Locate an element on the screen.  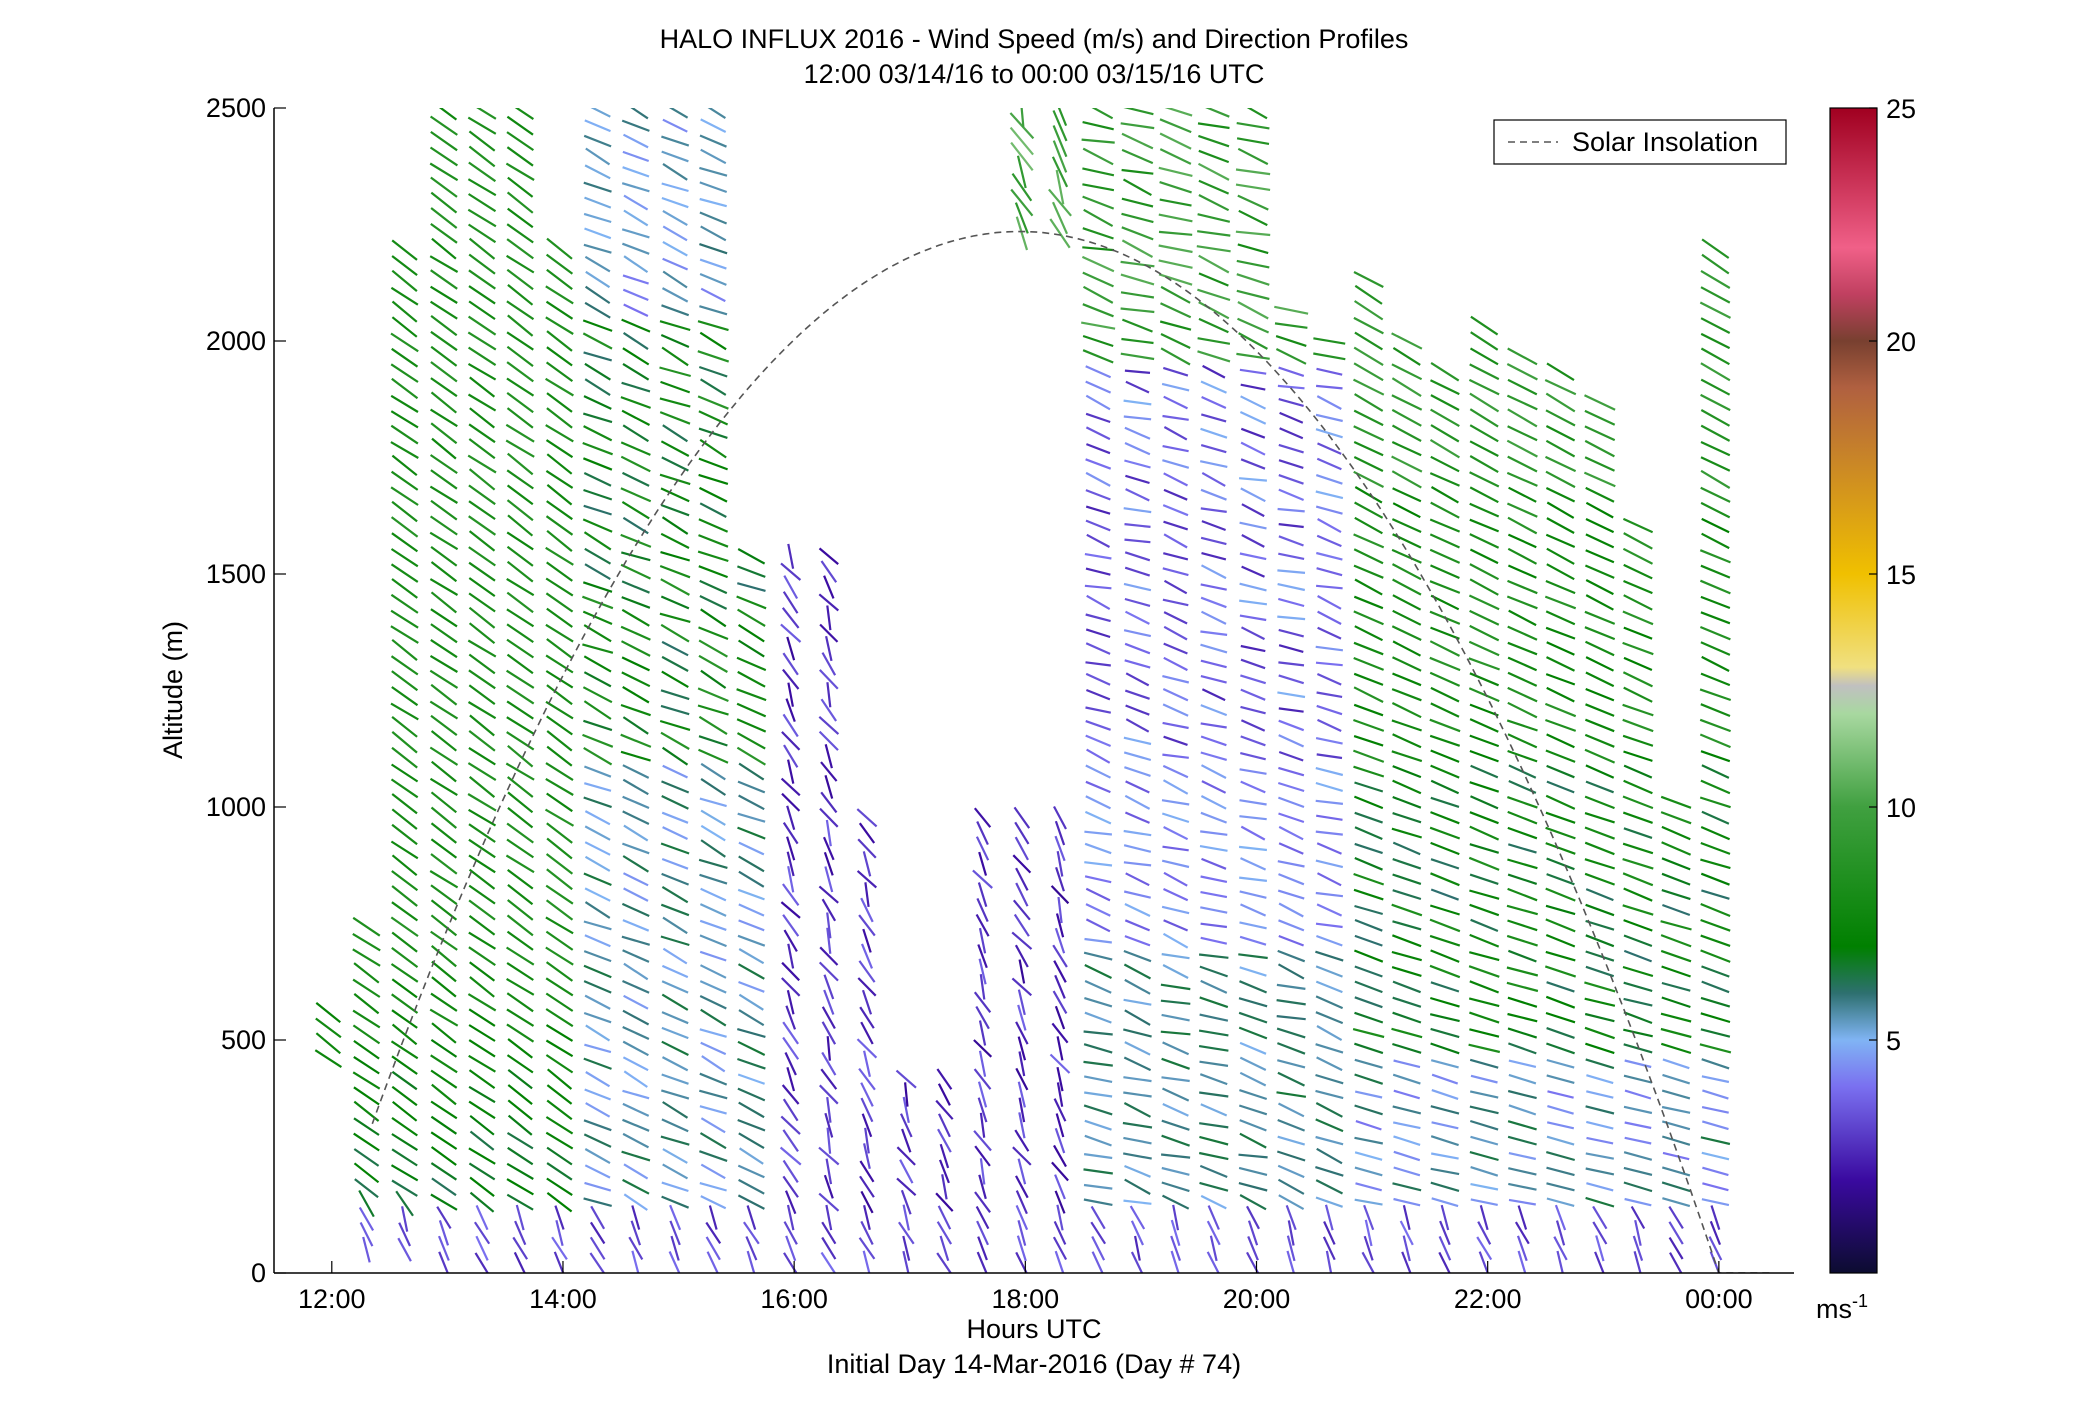
colorbar-tick-label: 25 is located at coordinates (1901, 109).